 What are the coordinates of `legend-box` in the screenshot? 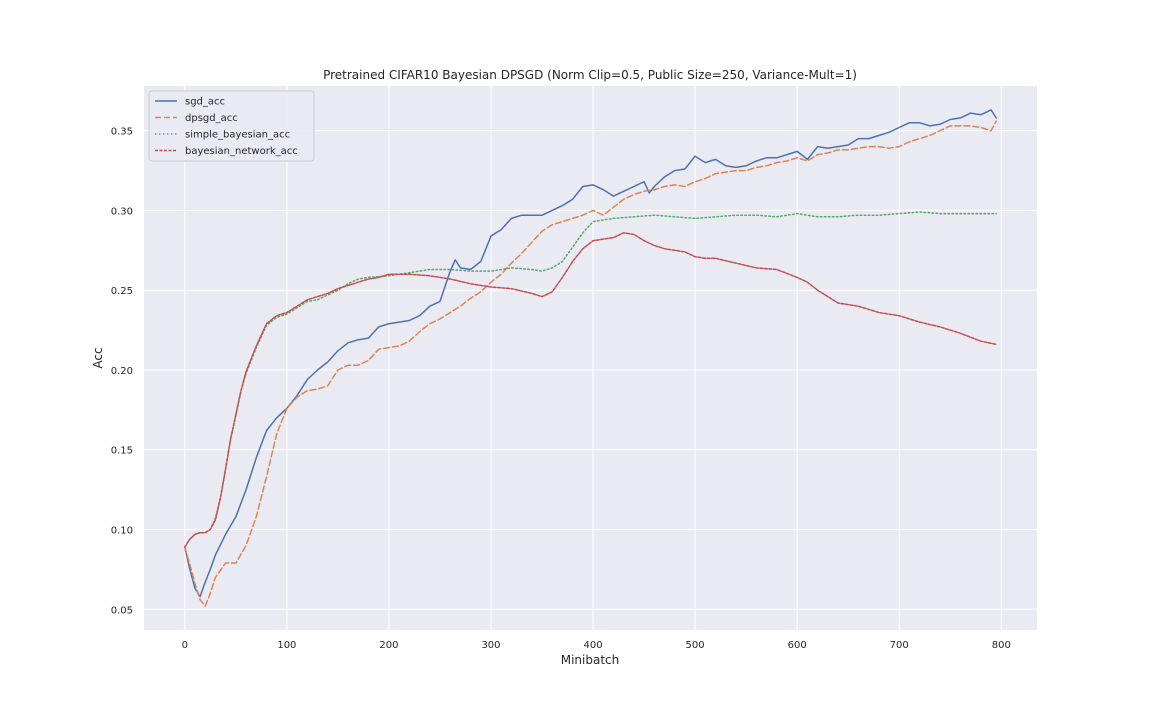 It's located at (231, 126).